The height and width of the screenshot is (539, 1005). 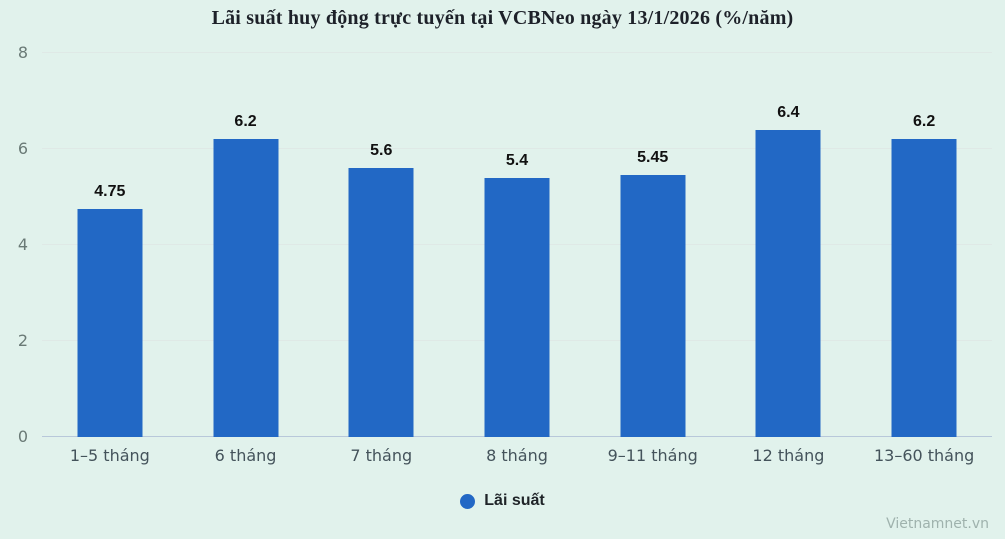 I want to click on y-axis-tick-label: 6, so click(x=22, y=148).